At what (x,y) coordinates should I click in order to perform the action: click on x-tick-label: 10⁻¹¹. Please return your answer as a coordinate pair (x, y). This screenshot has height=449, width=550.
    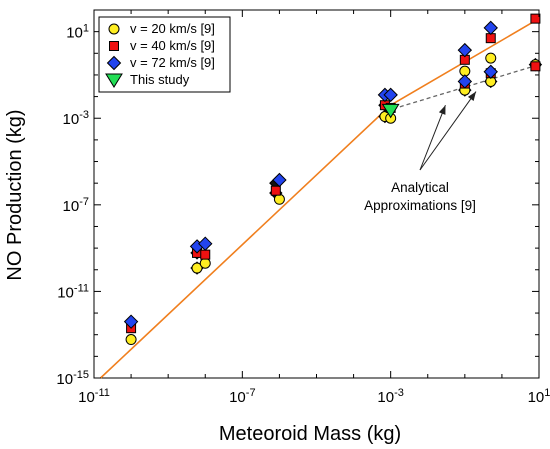
    Looking at the image, I should click on (94, 396).